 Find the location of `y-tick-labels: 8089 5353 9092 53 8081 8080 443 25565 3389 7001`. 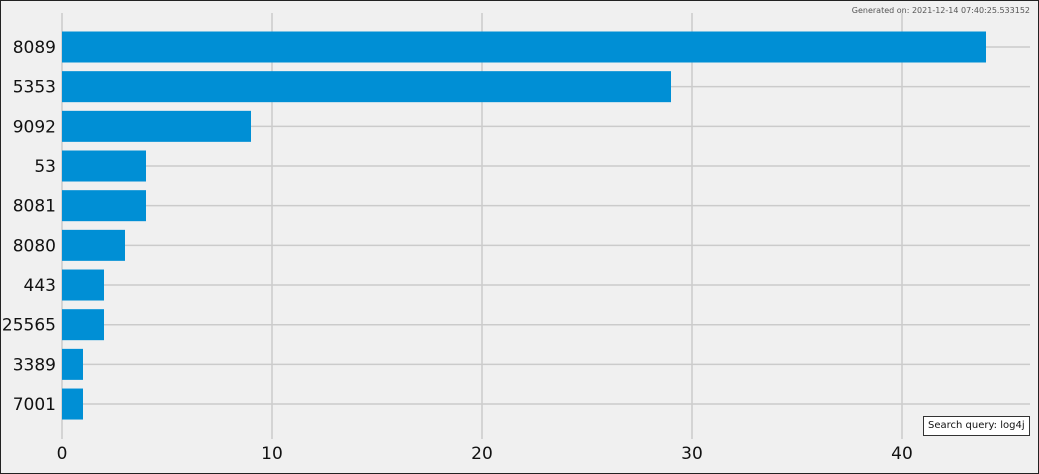

y-tick-labels: 8089 5353 9092 53 8081 8080 443 25565 3389 7001 is located at coordinates (29, 226).